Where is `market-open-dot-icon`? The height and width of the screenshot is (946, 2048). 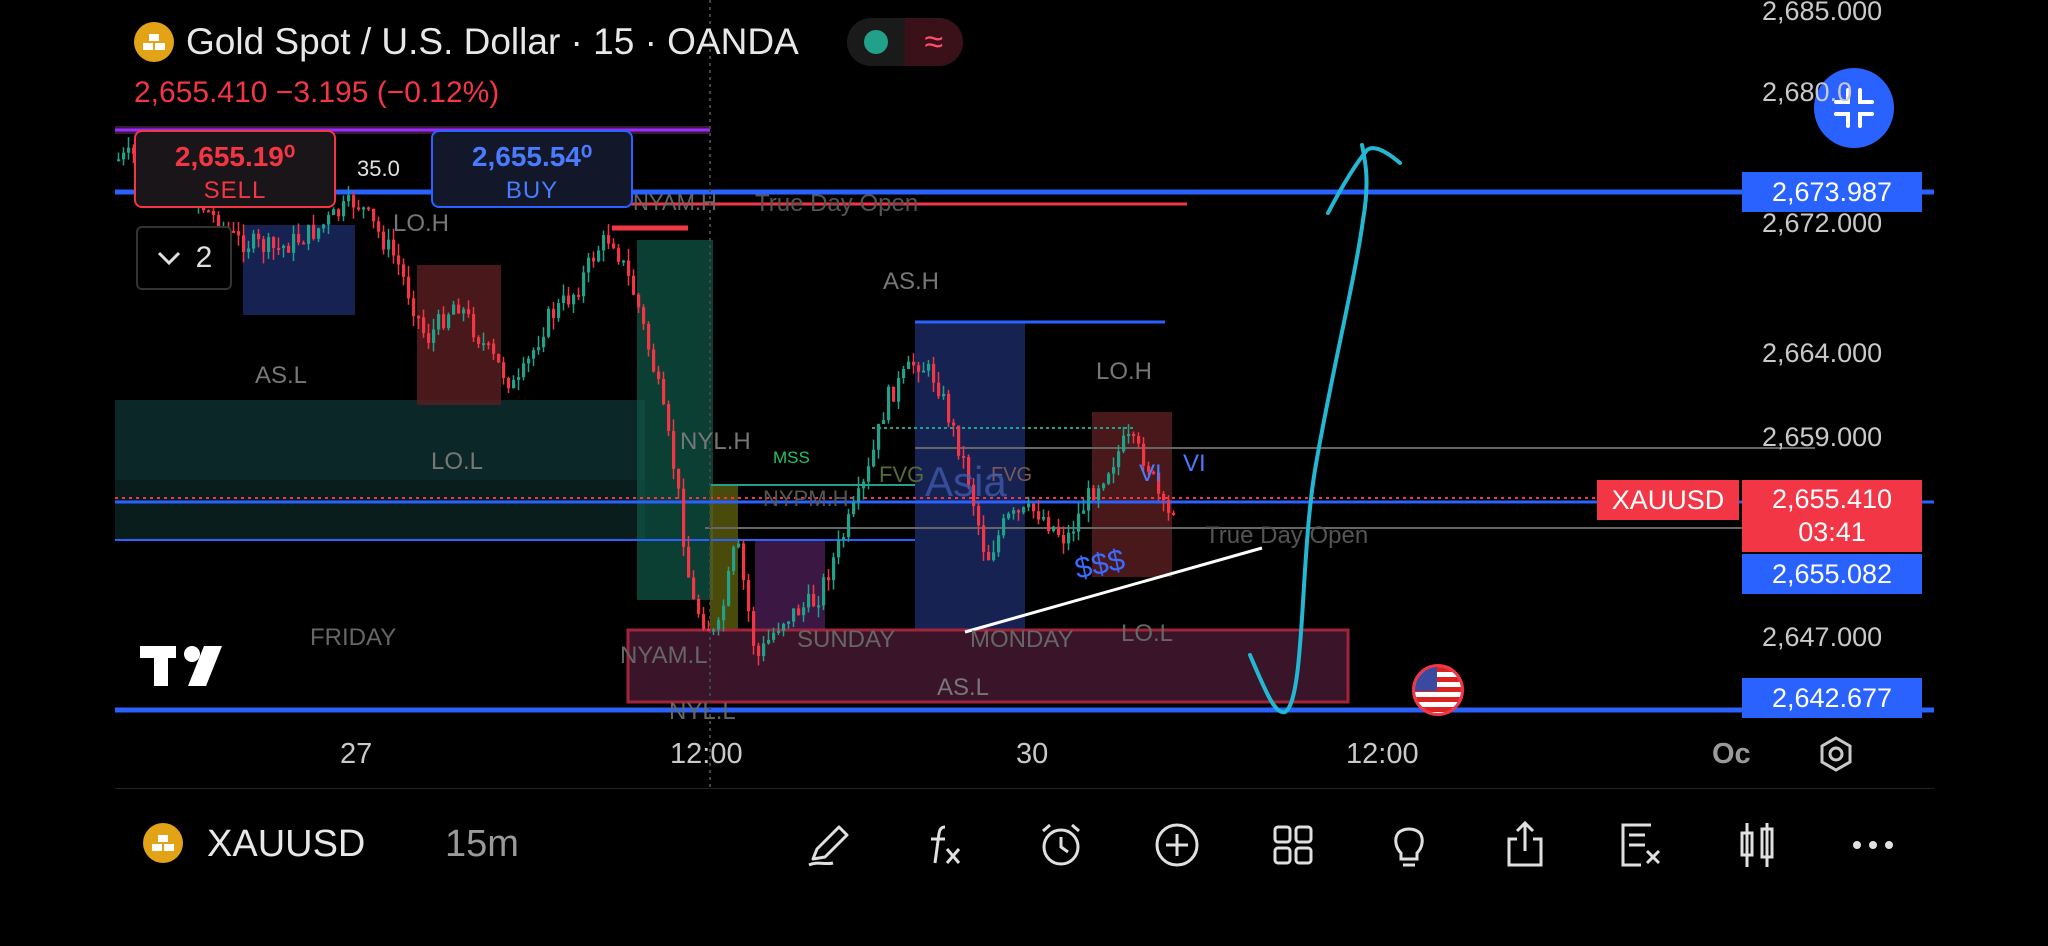
market-open-dot-icon is located at coordinates (876, 42).